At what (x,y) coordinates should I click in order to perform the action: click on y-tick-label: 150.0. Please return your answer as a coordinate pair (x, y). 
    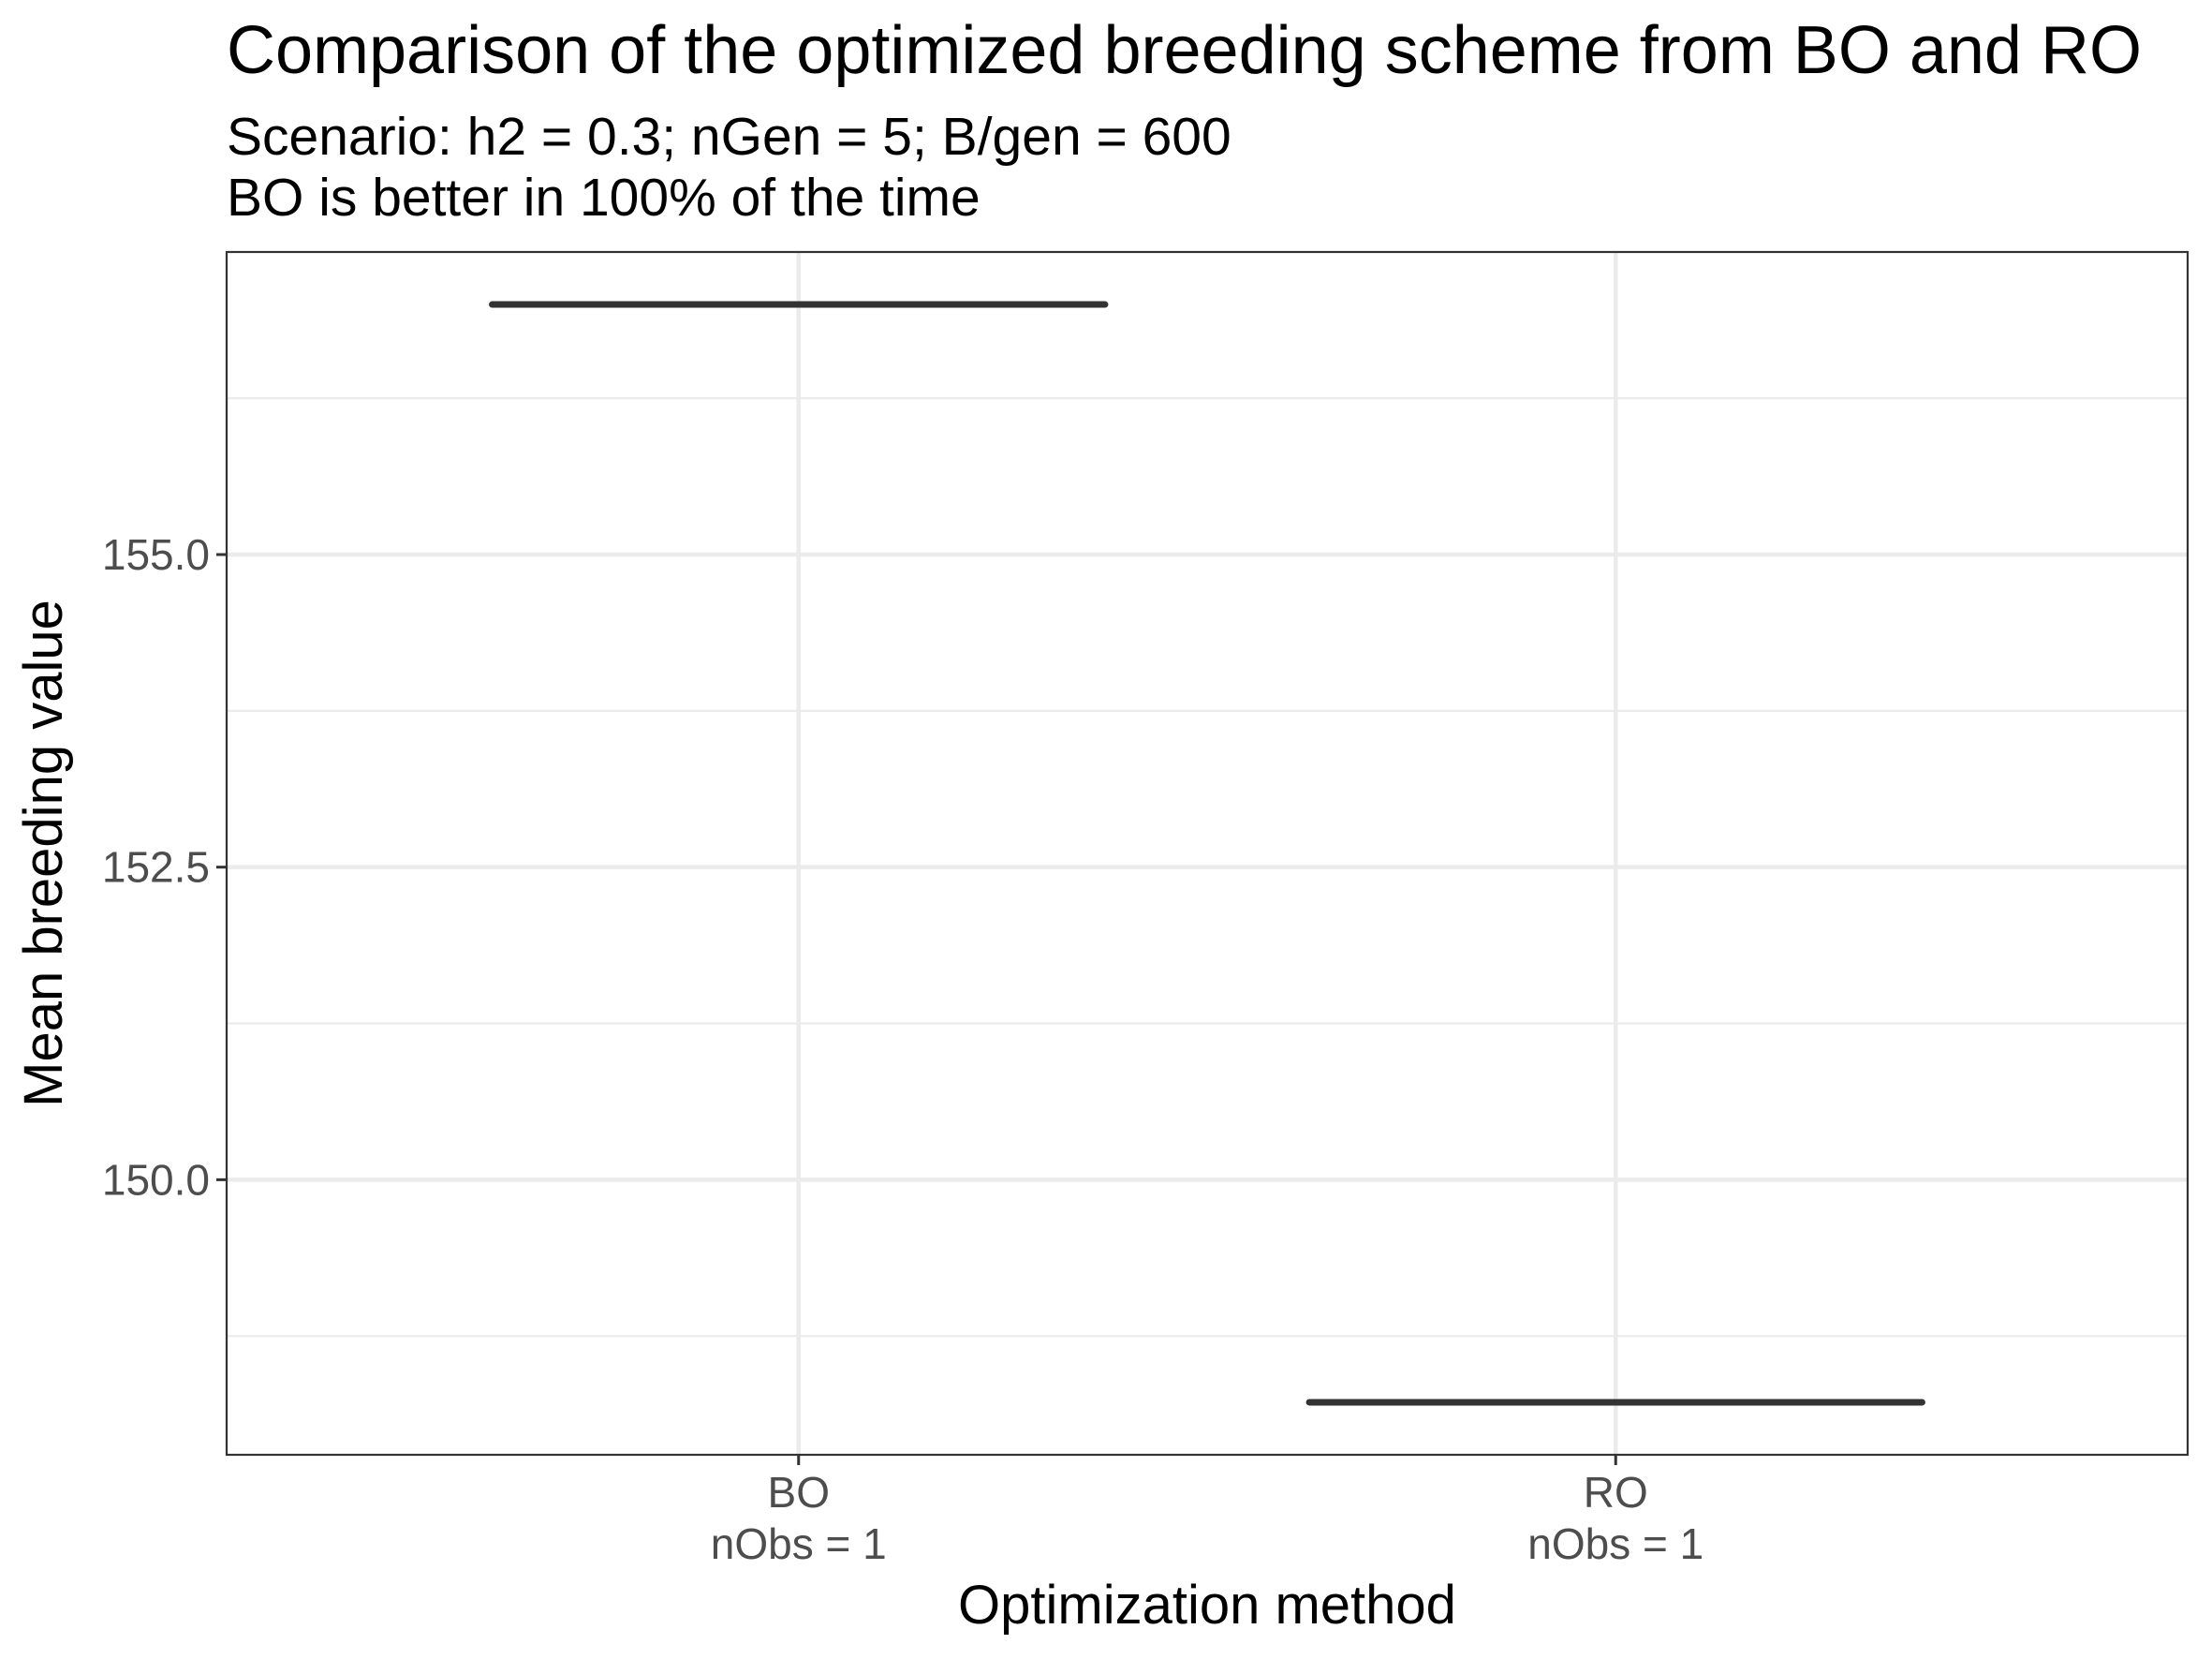
    Looking at the image, I should click on (156, 1180).